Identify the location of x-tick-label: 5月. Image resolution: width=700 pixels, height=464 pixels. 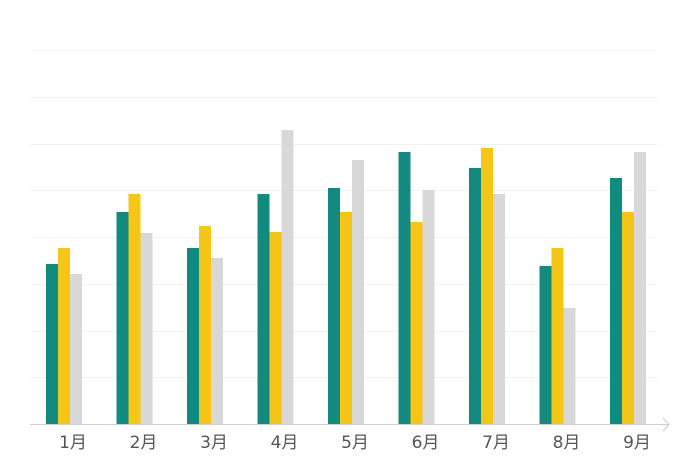
(355, 443).